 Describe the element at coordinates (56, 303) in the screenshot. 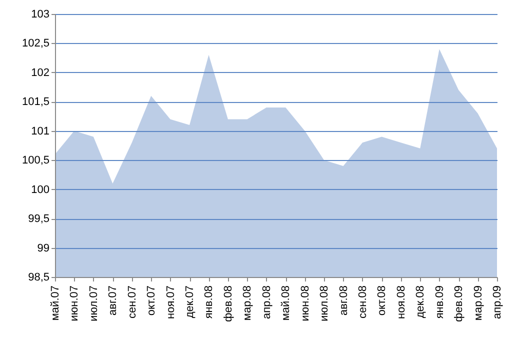

I see `x-tick-label: май.07` at that location.